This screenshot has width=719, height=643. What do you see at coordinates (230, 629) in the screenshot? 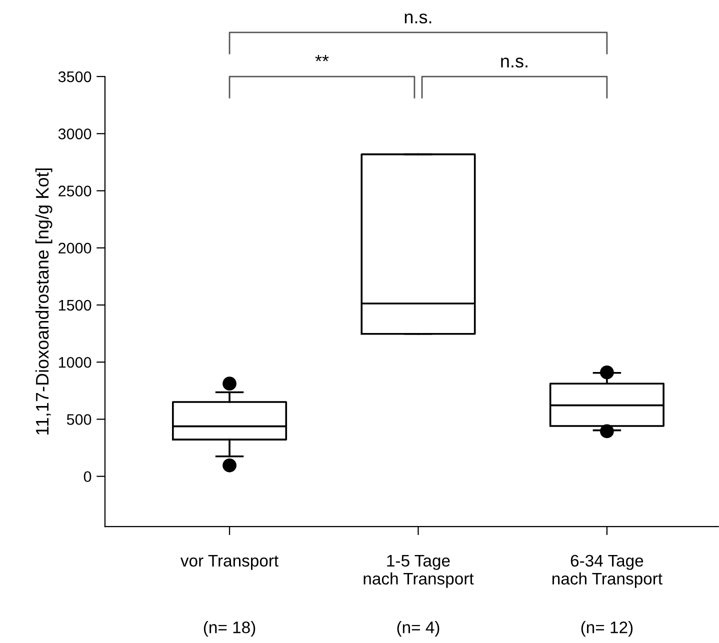
I see `text: (n= 18)` at bounding box center [230, 629].